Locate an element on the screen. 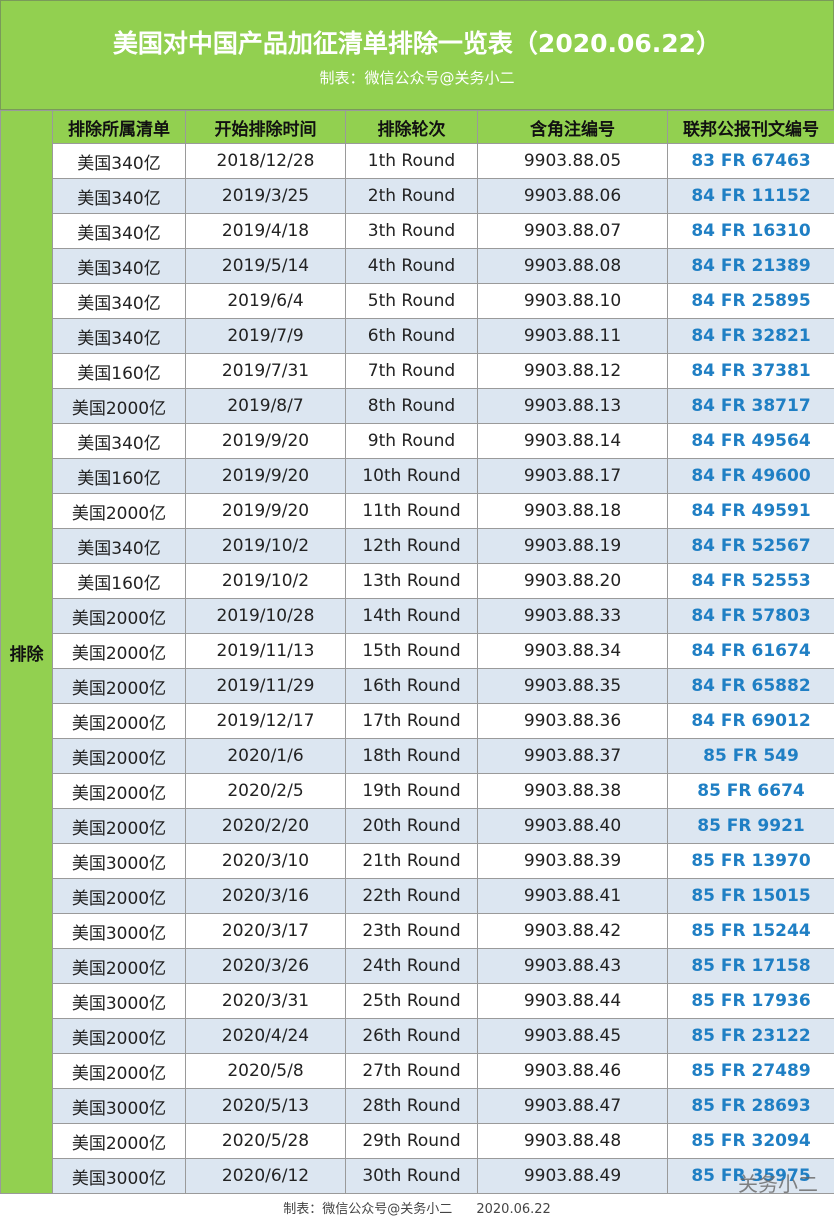  table-cell: 20th Round is located at coordinates (412, 826).